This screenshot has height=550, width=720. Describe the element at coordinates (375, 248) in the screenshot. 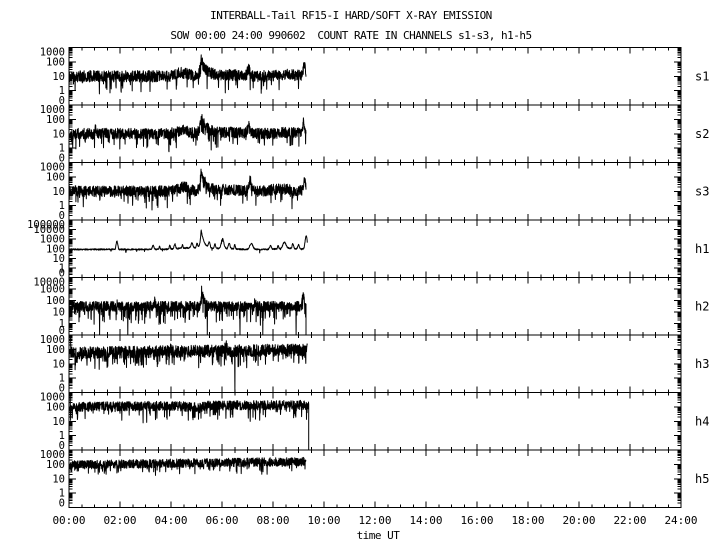

I see `panel-ticks-h1` at that location.